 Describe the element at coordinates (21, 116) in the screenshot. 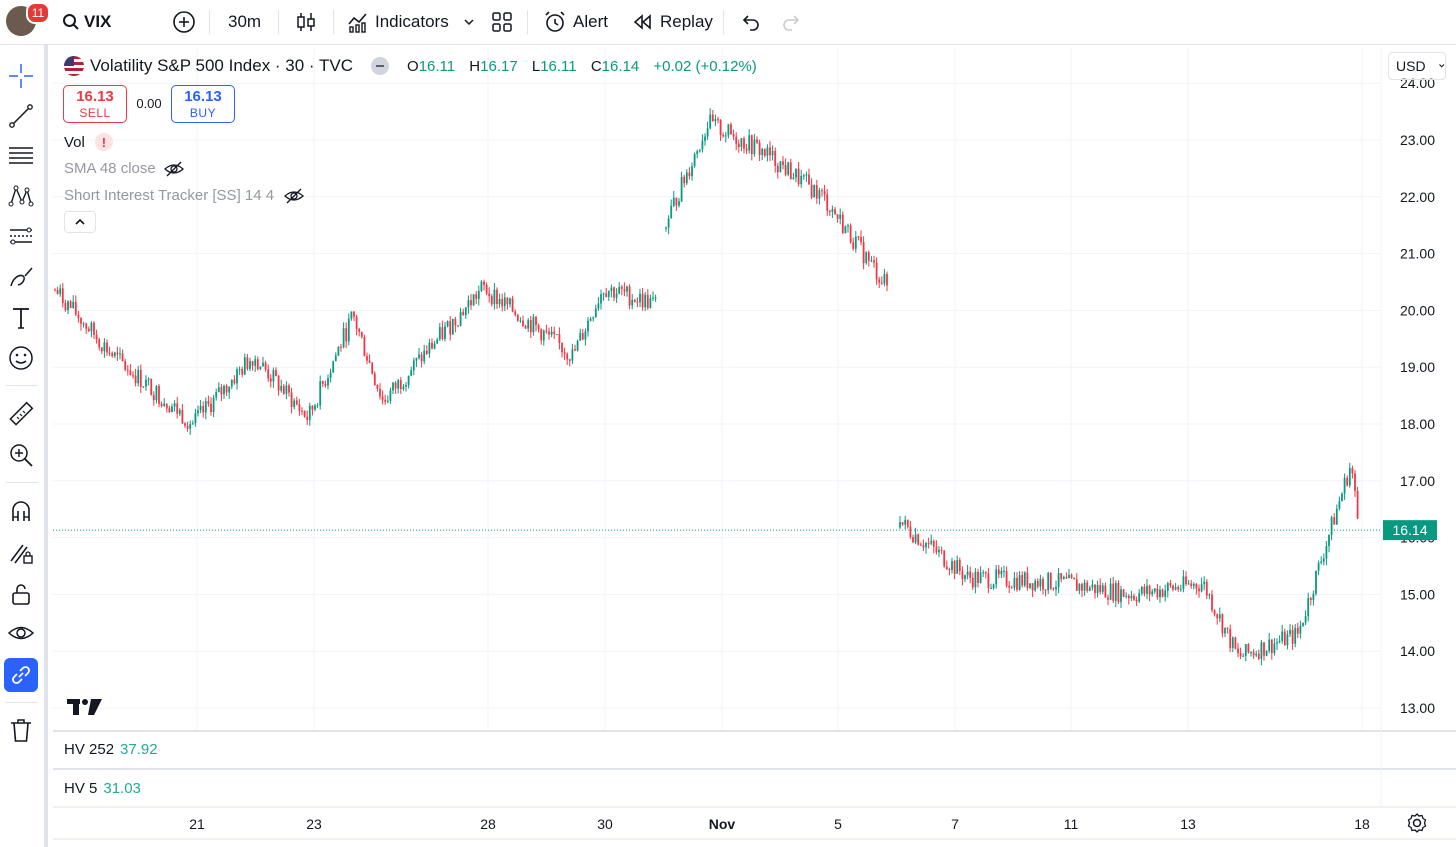

I see `trend-line-tool` at that location.